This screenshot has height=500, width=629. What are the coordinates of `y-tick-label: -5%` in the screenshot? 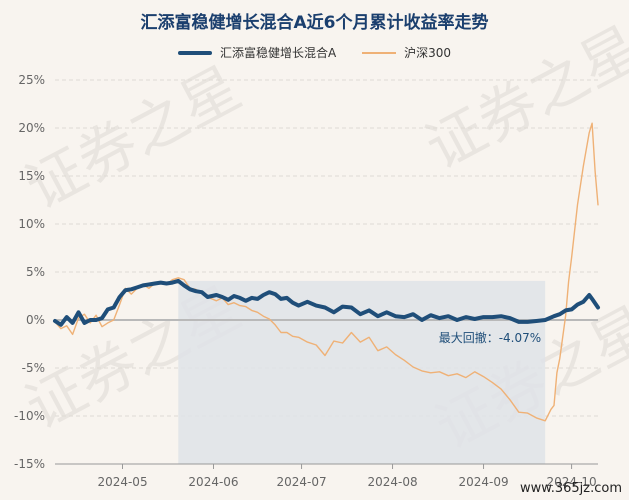 It's located at (33, 368).